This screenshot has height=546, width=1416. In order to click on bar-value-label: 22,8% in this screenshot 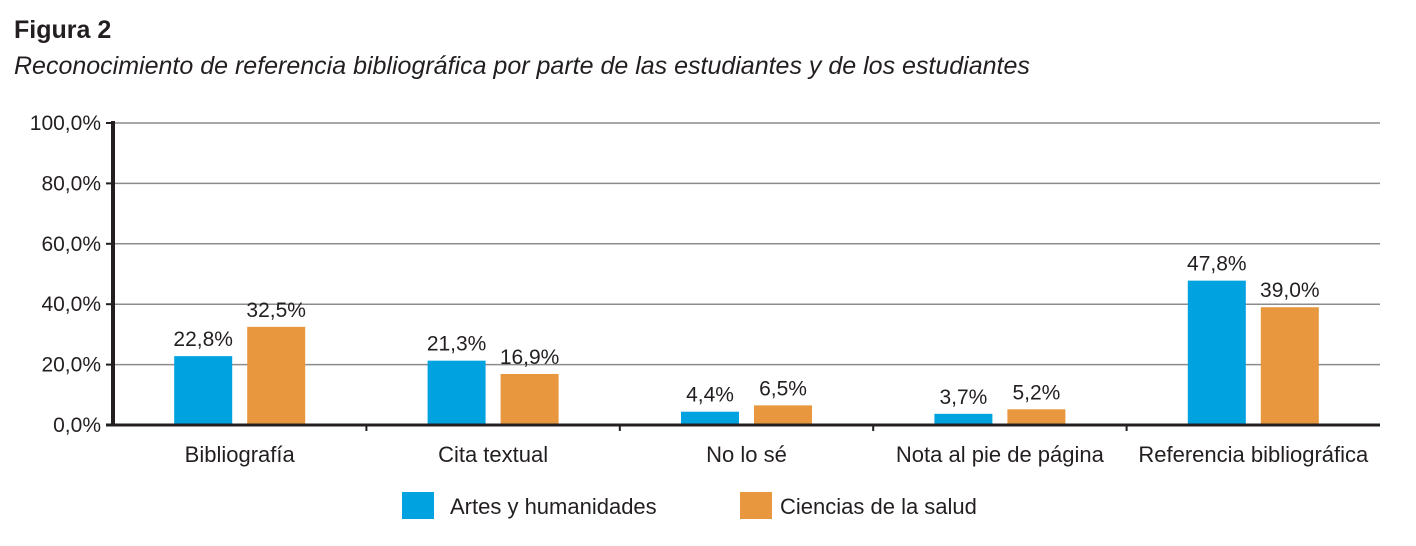, I will do `click(203, 339)`.